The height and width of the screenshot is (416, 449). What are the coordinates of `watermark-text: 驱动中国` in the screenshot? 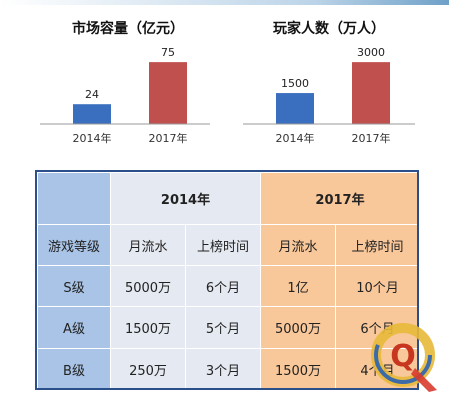 It's located at (389, 403).